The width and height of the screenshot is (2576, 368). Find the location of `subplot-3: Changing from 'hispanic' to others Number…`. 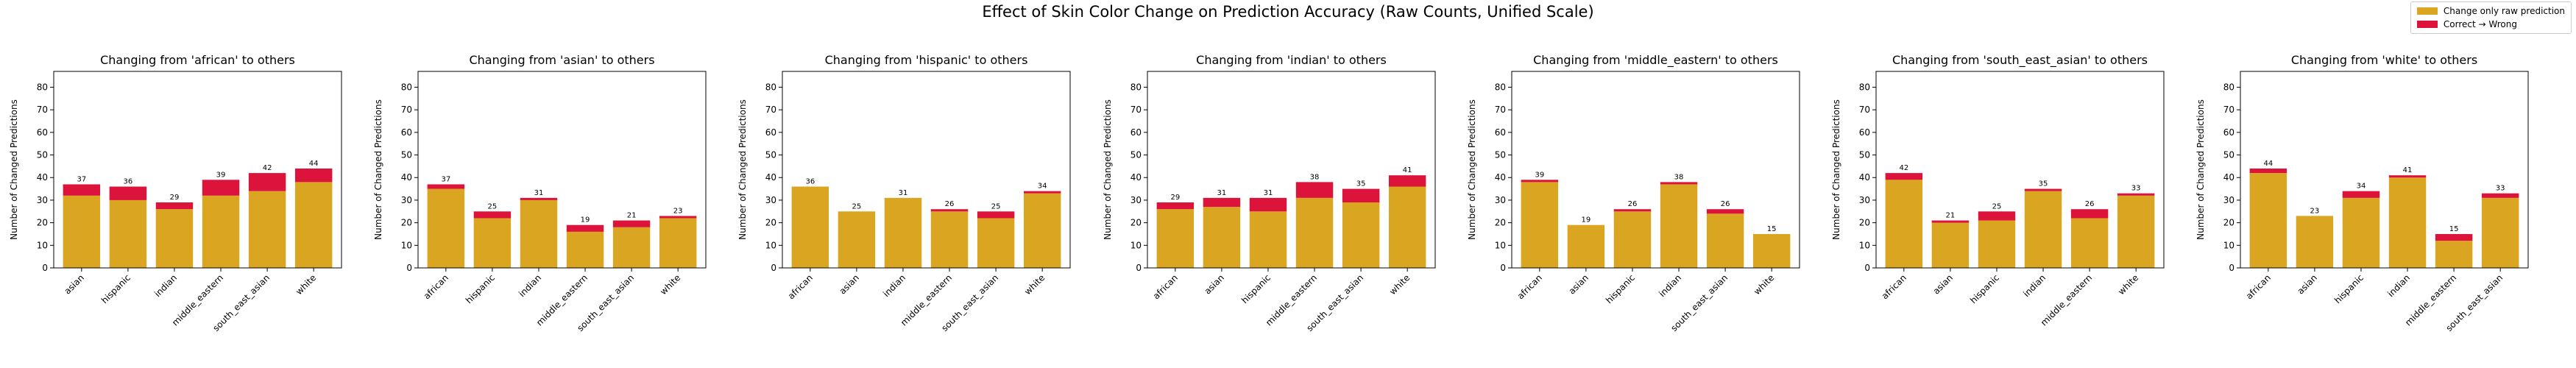

subplot-3: Changing from 'hispanic' to others Number… is located at coordinates (904, 193).